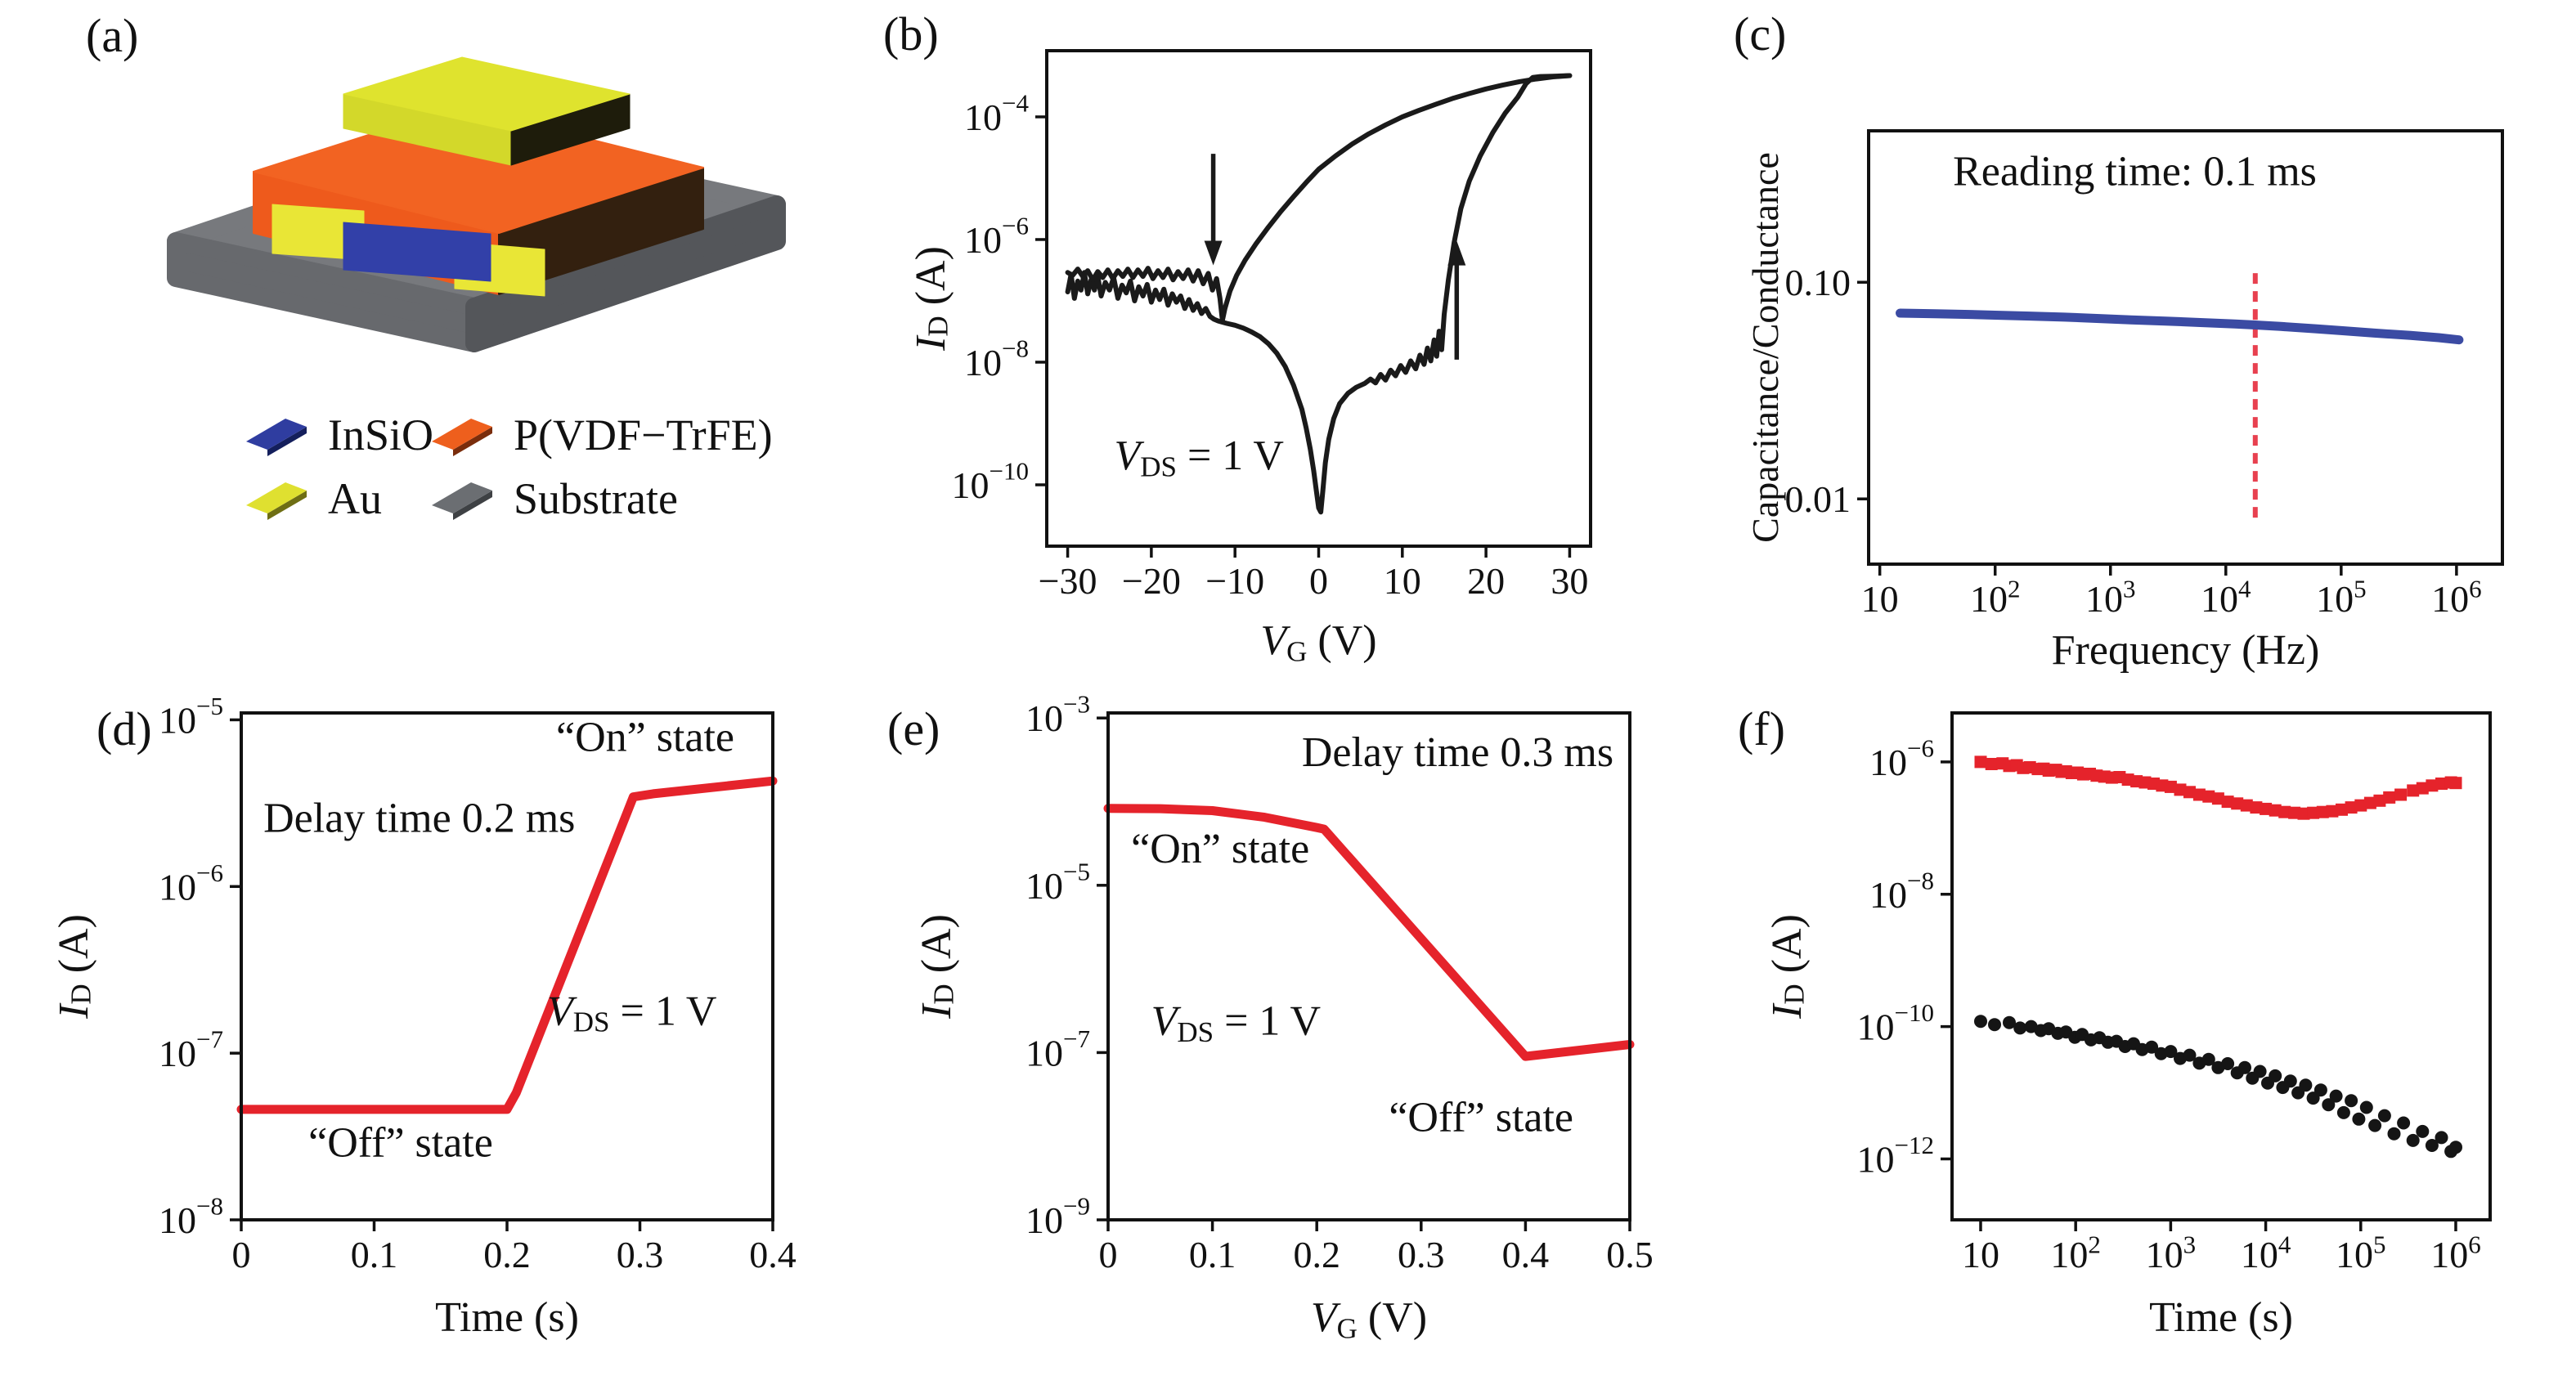  I want to click on legend-item-p-vdf-trfe-: P(VDF−TrFE), so click(600, 435).